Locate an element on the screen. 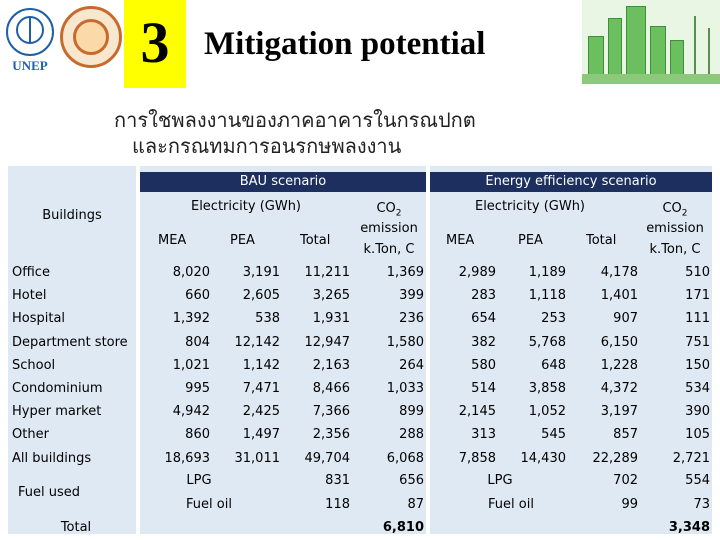  bau-lpg-label: LPG is located at coordinates (199, 480).